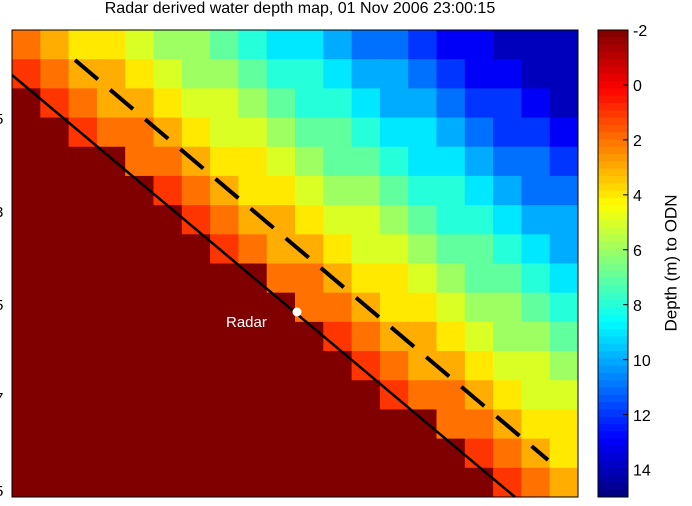 This screenshot has height=506, width=692. I want to click on colorbar-tick-label: 8, so click(637, 306).